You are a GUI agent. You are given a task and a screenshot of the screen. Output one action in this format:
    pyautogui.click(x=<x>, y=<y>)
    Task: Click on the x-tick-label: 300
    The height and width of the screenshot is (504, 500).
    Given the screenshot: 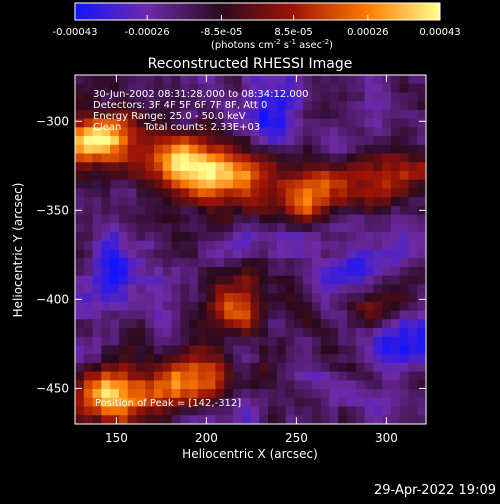 What is the action you would take?
    pyautogui.click(x=386, y=438)
    